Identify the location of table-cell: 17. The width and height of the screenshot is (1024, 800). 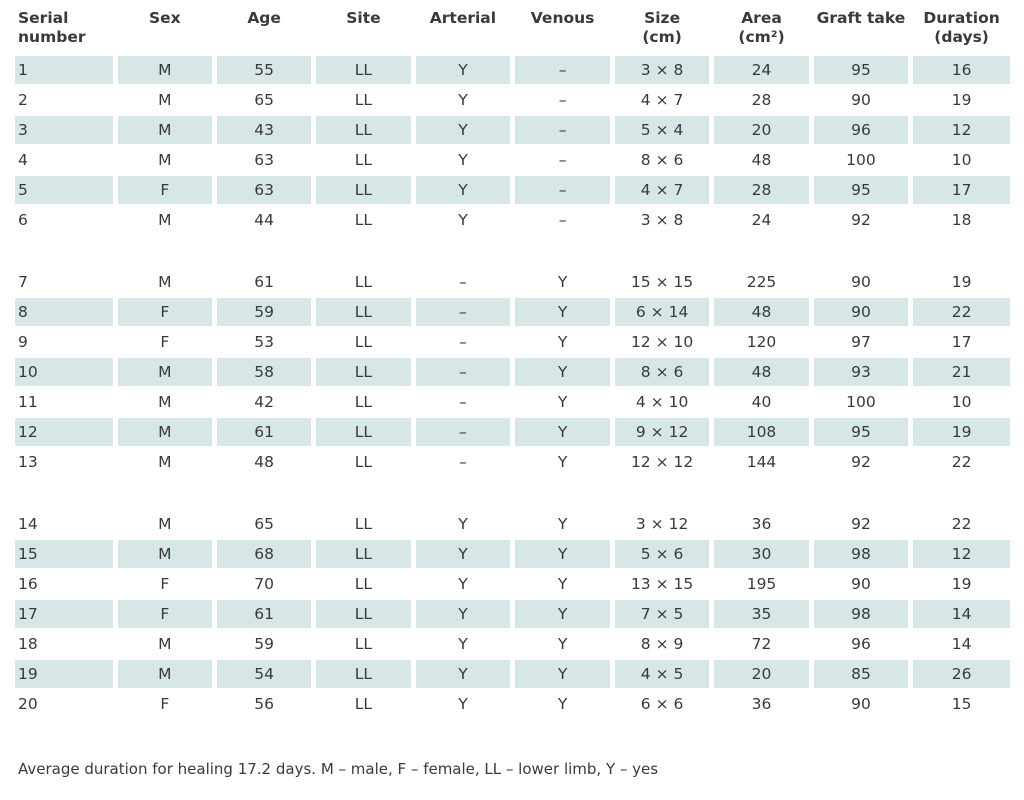
(64, 614).